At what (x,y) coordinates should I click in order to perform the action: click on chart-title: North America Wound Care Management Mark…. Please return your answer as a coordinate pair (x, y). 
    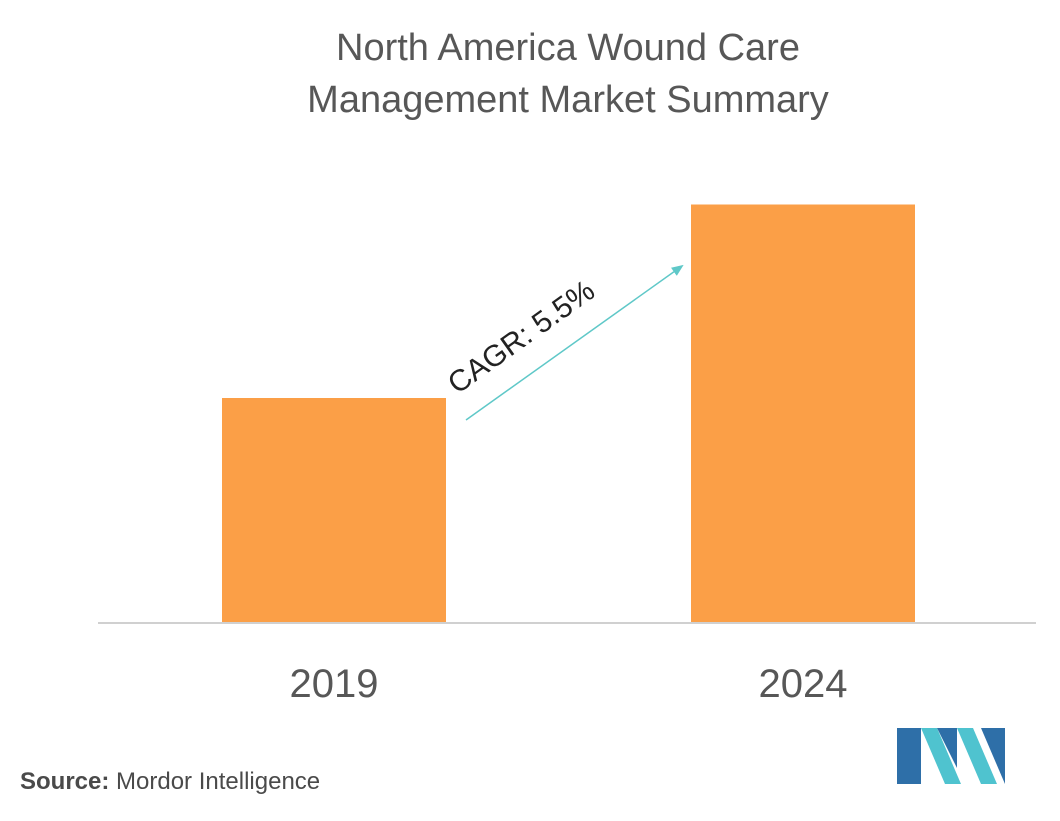
    Looking at the image, I should click on (530, 74).